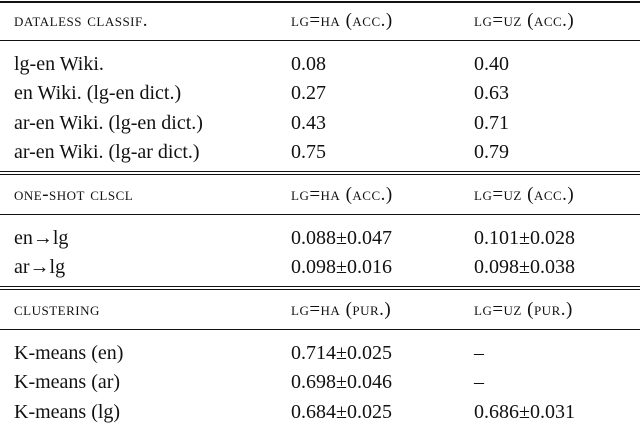  What do you see at coordinates (308, 63) in the screenshot?
I see `table-cell: 0.08` at bounding box center [308, 63].